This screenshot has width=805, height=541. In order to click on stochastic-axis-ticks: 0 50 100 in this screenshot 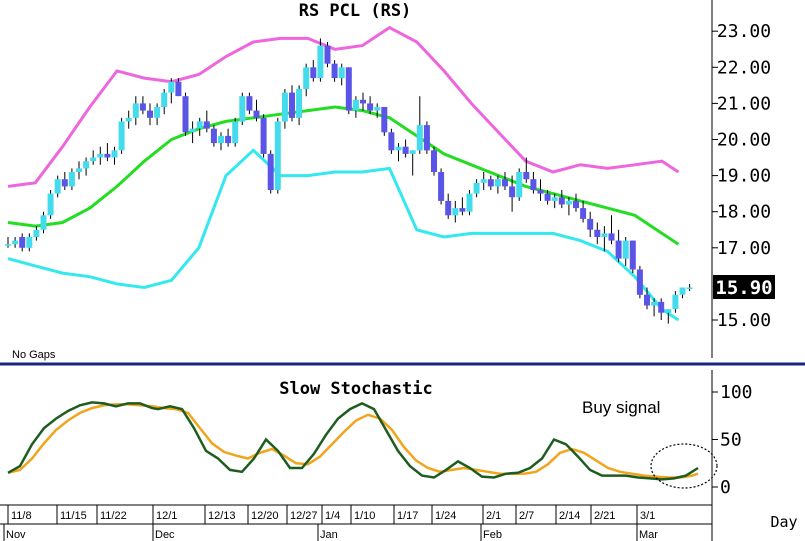, I will do `click(732, 440)`.